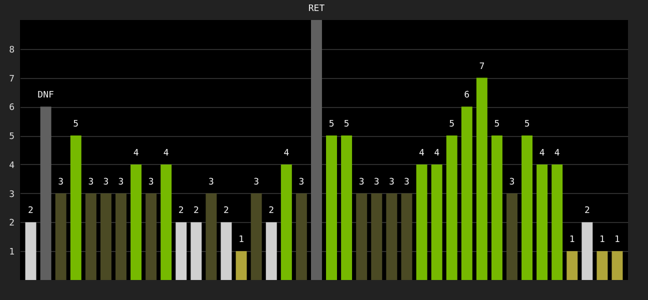  Describe the element at coordinates (467, 95) in the screenshot. I see `data-label: 6` at that location.